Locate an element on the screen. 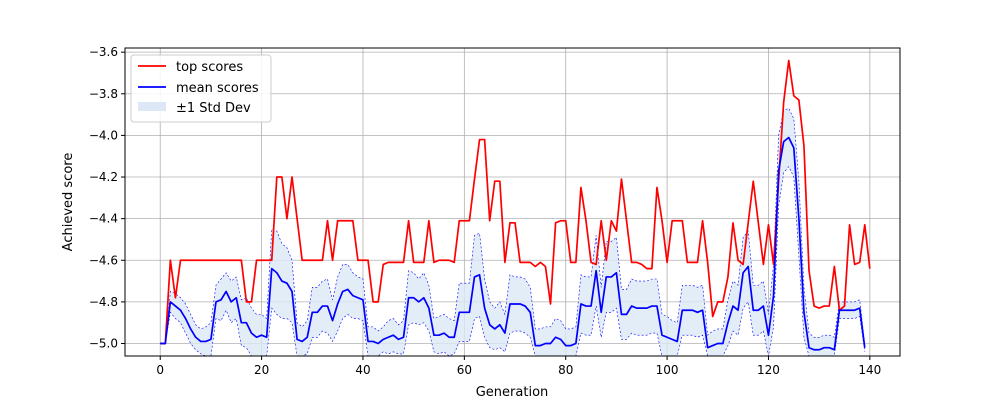 This screenshot has width=1000, height=400. y-tick-label: −4.4 is located at coordinates (103, 219).